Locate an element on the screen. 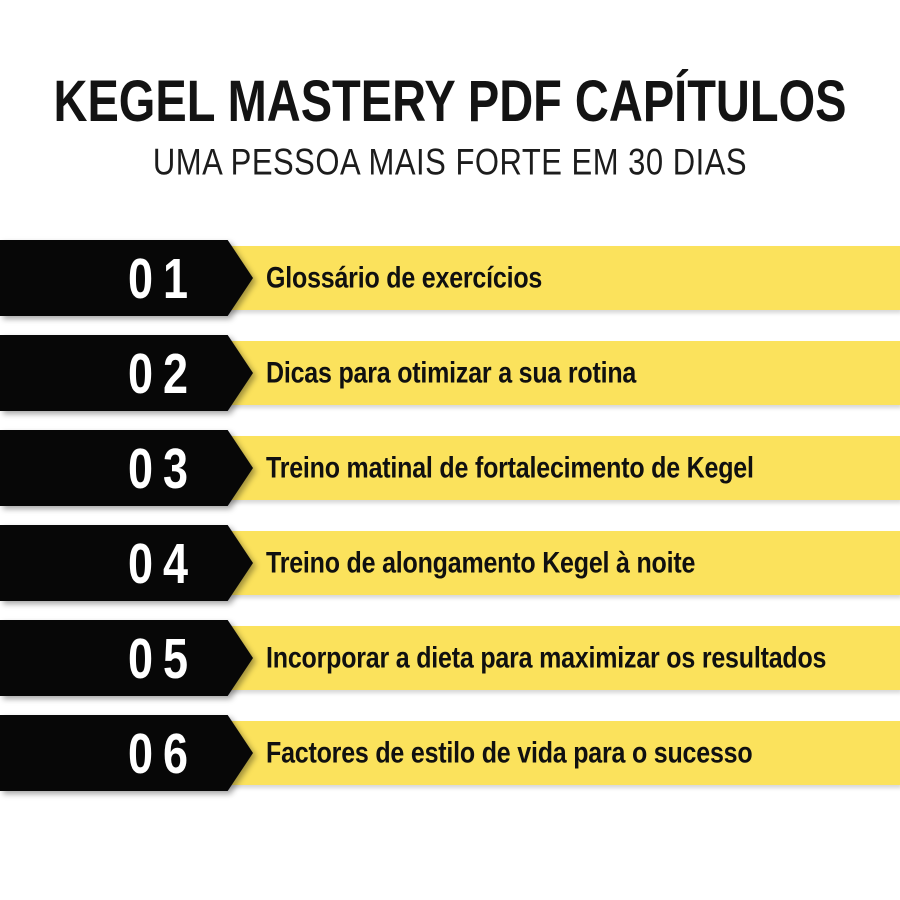 This screenshot has height=900, width=900. chapter-number-badge: 03 is located at coordinates (126, 468).